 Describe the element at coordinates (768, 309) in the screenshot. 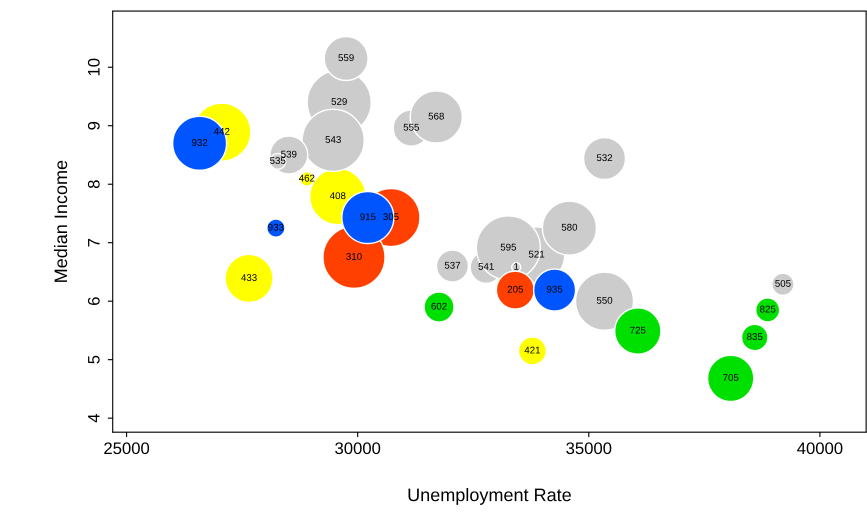

I see `annotation: 825` at that location.